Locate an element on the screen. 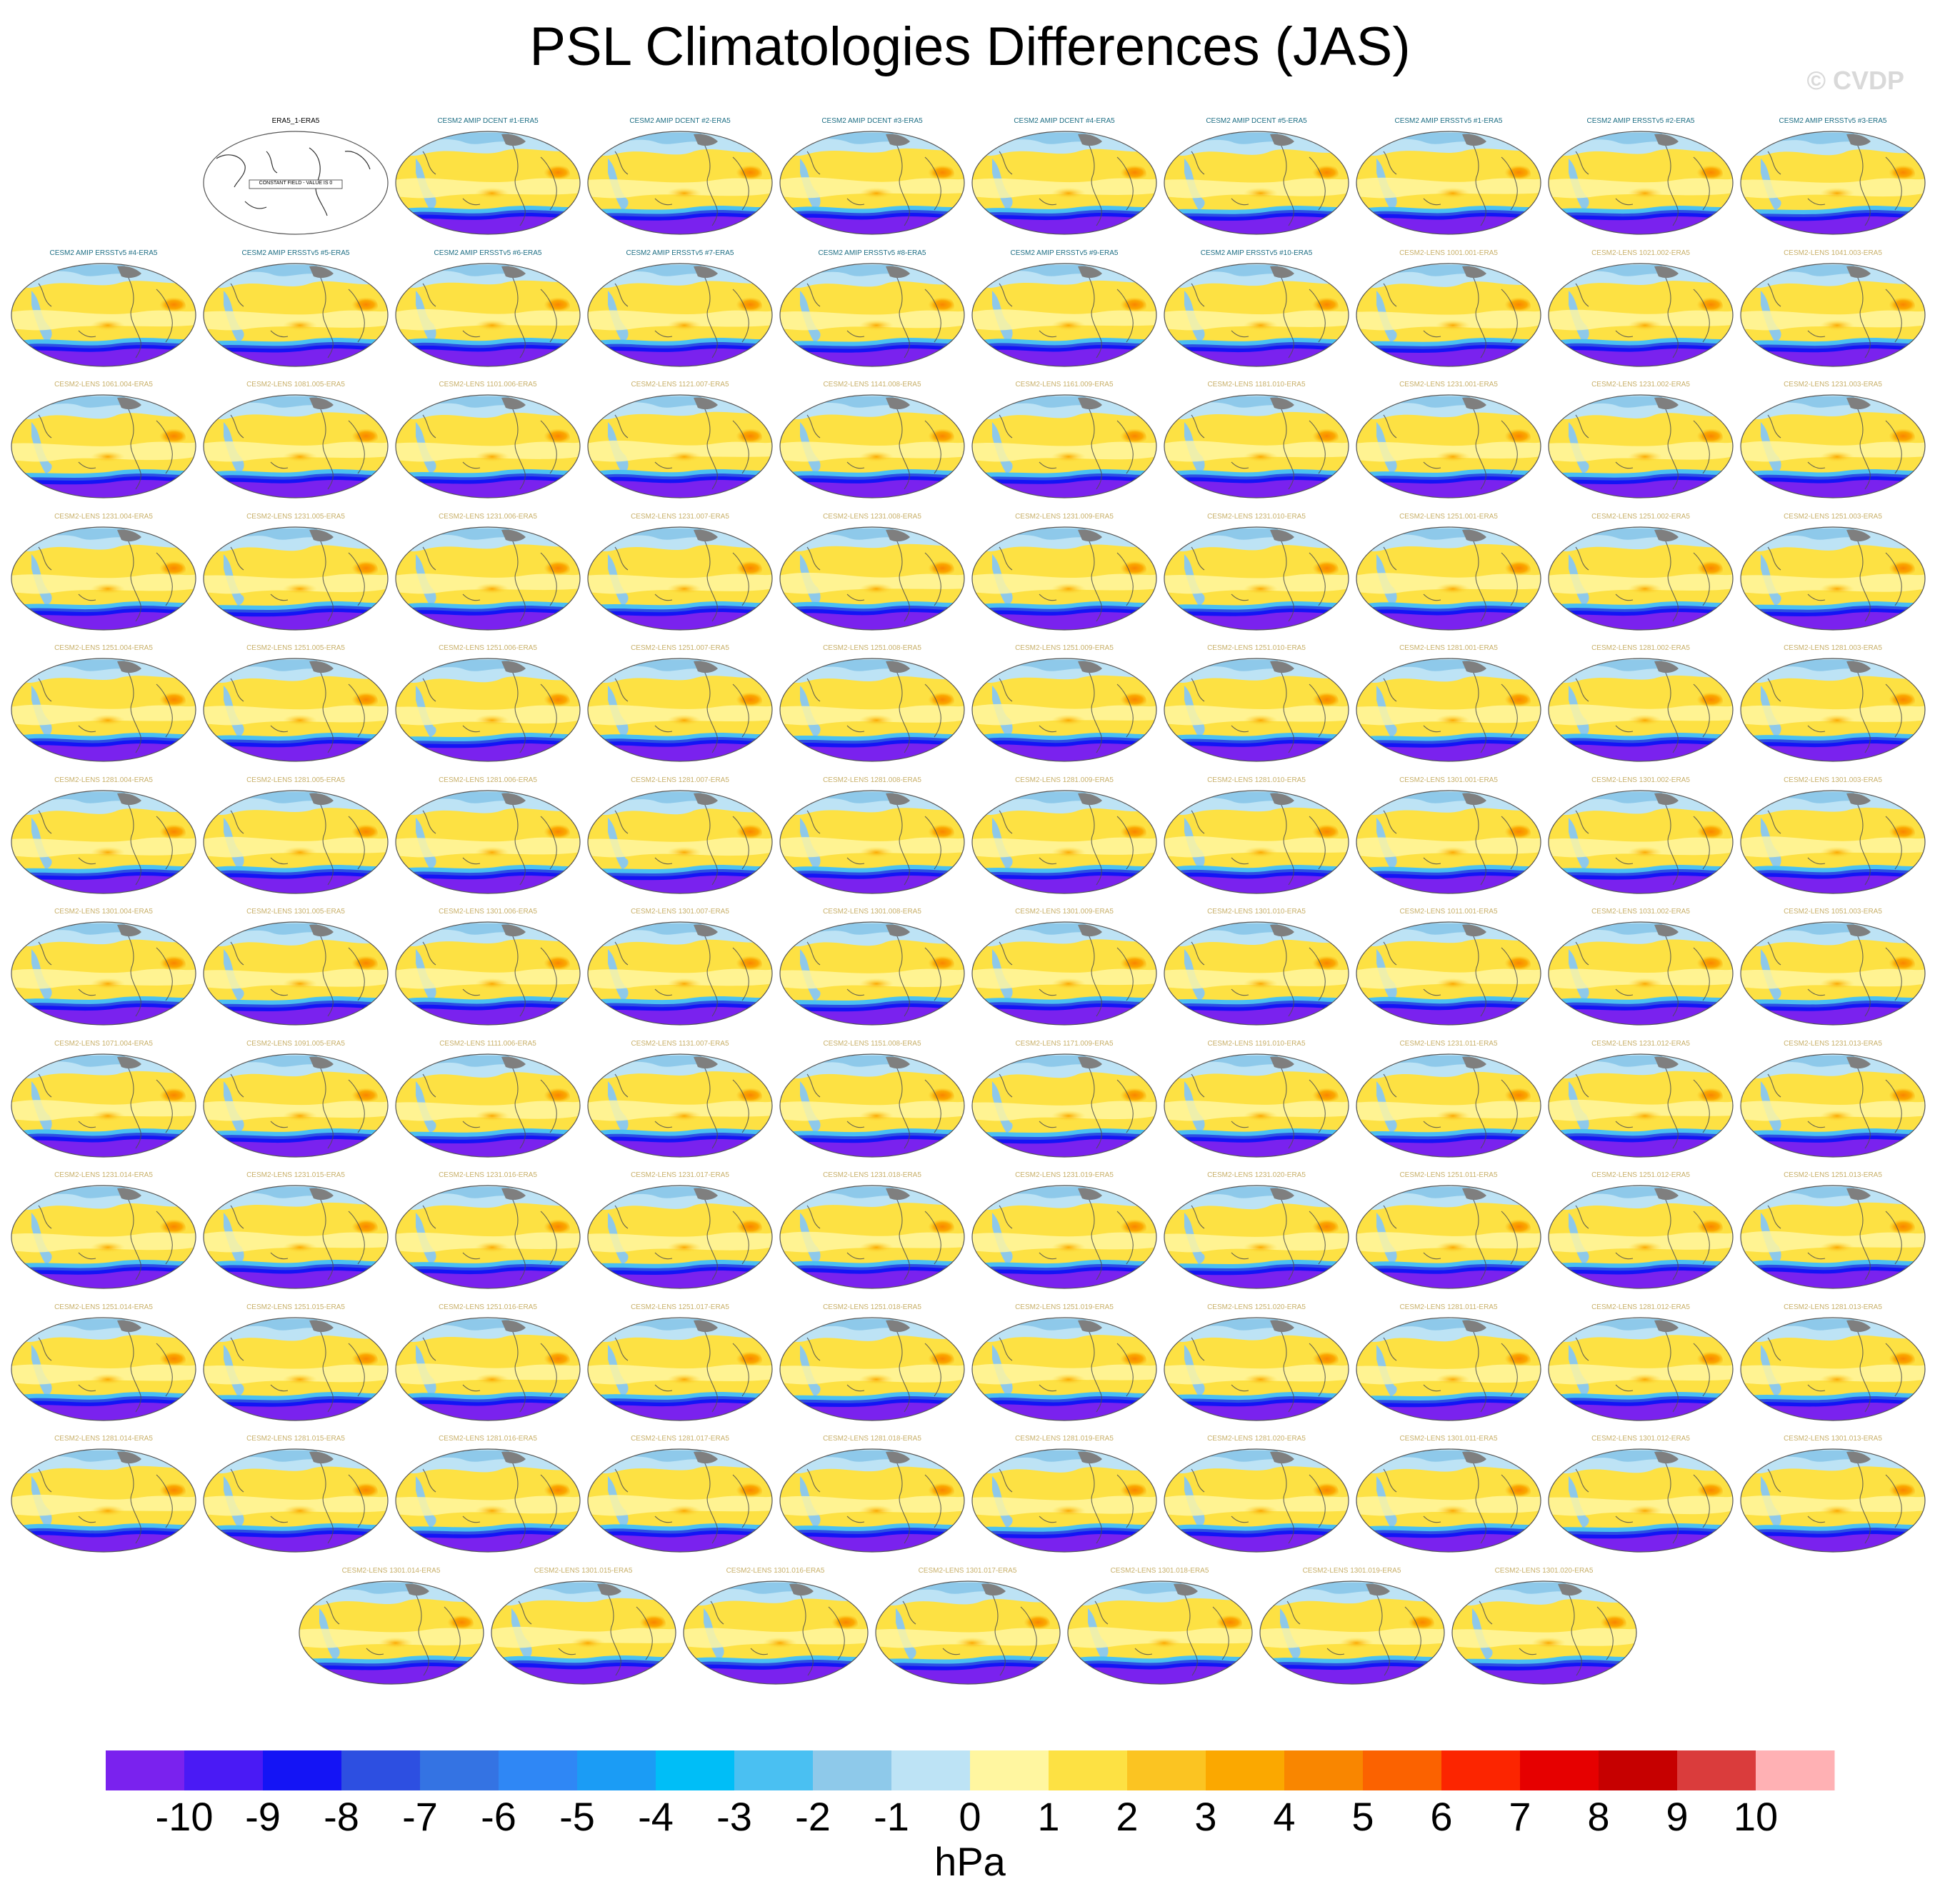 This screenshot has width=1940, height=1904. panel-title: CESM2-LENS 1171.009-ERA5 is located at coordinates (1064, 1043).